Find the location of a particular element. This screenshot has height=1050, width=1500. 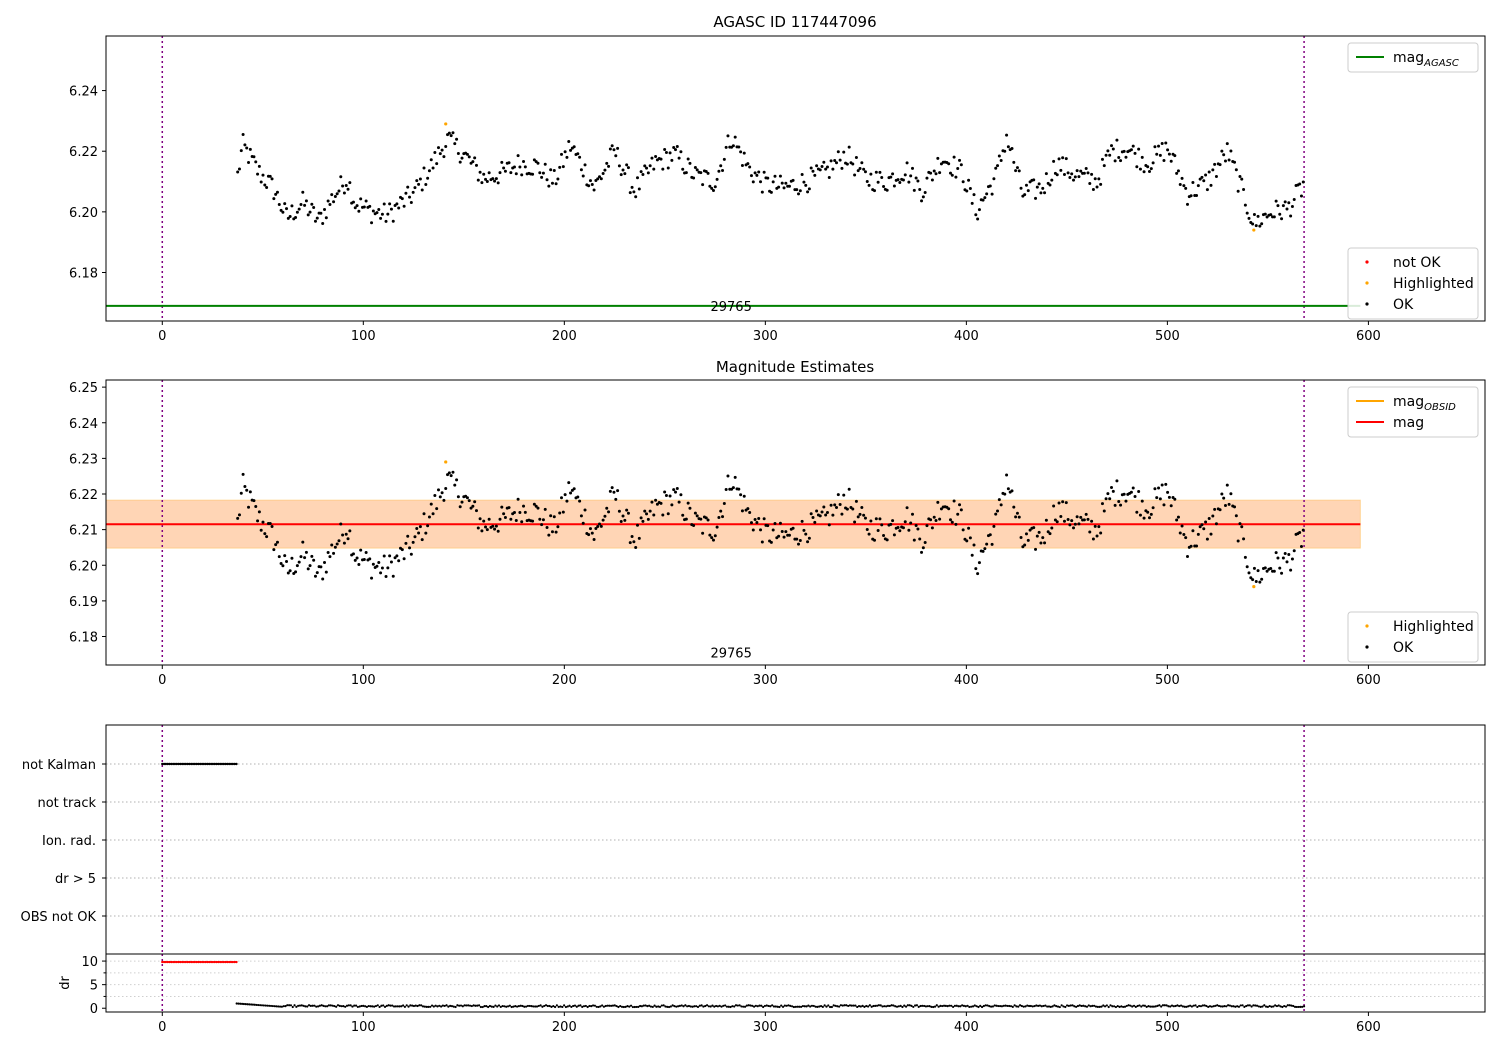

agasc-xtick-label: 400 is located at coordinates (966, 336).